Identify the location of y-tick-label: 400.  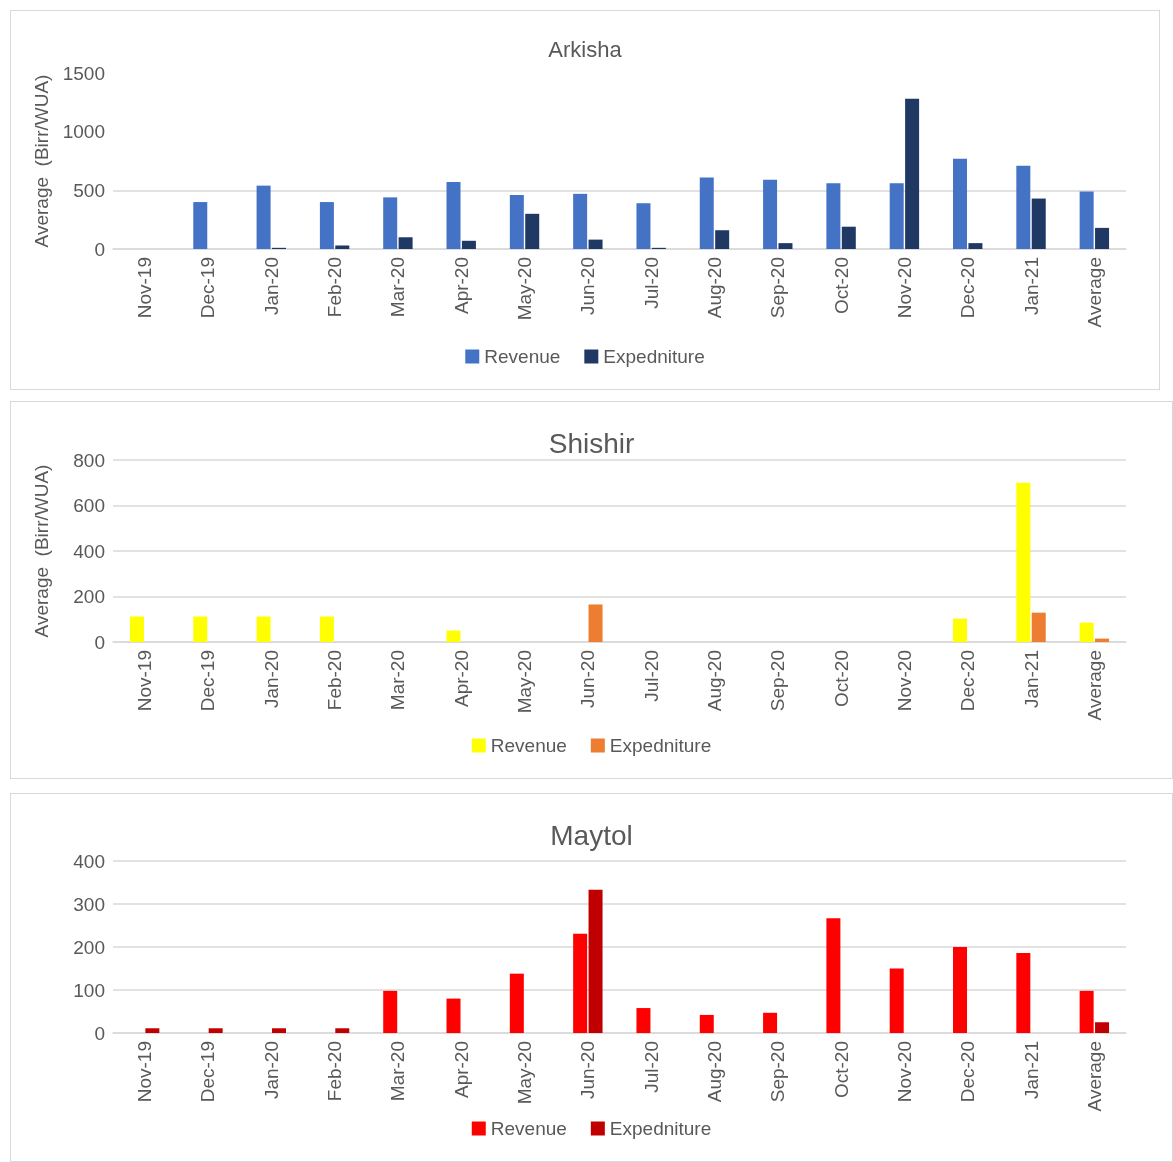
(89, 551).